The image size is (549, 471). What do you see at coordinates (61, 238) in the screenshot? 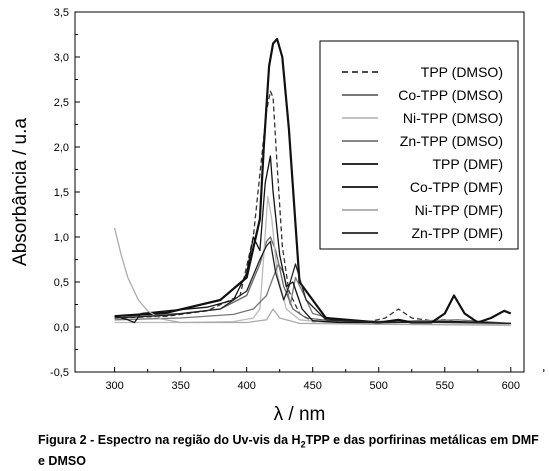
I see `y-tick-label: 1,0` at bounding box center [61, 238].